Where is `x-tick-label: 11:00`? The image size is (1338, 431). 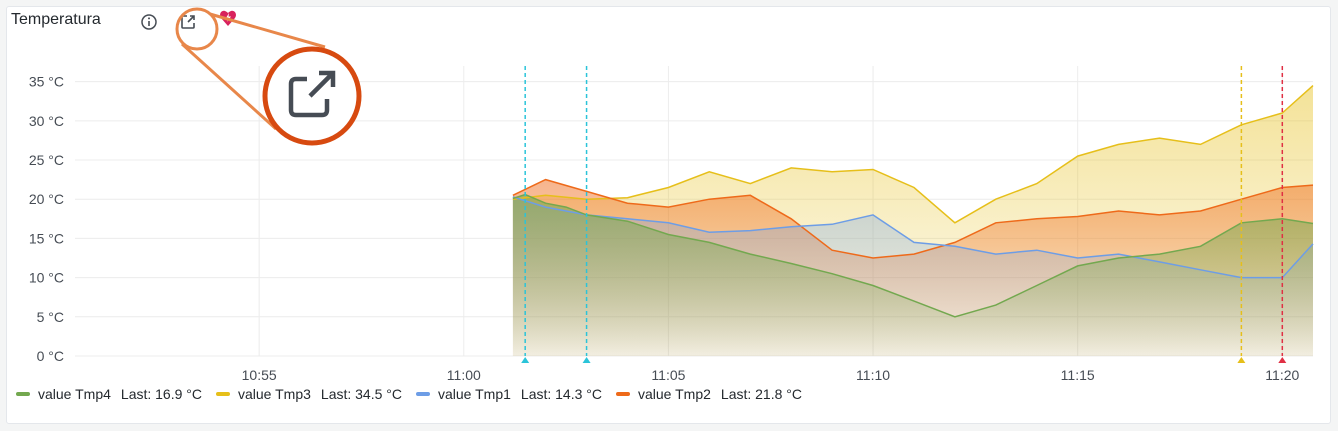
x-tick-label: 11:00 is located at coordinates (464, 375).